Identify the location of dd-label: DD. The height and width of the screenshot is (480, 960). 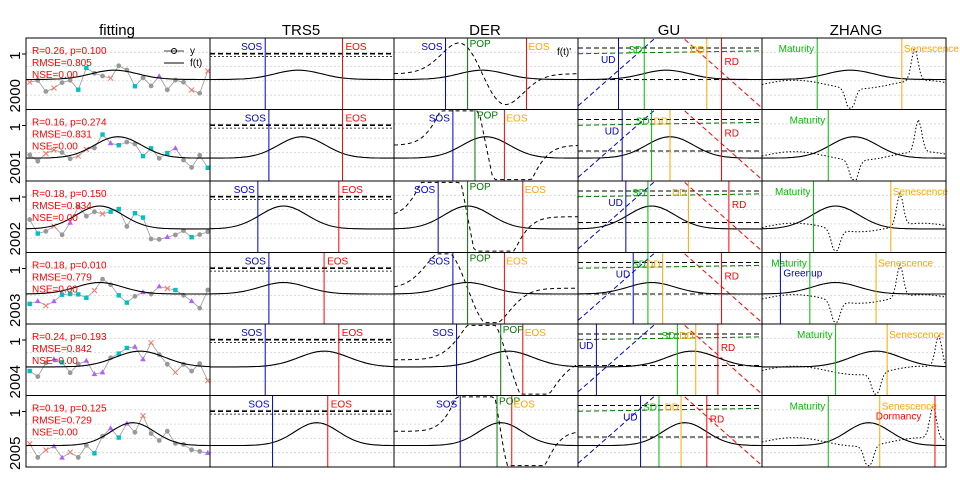
(697, 50).